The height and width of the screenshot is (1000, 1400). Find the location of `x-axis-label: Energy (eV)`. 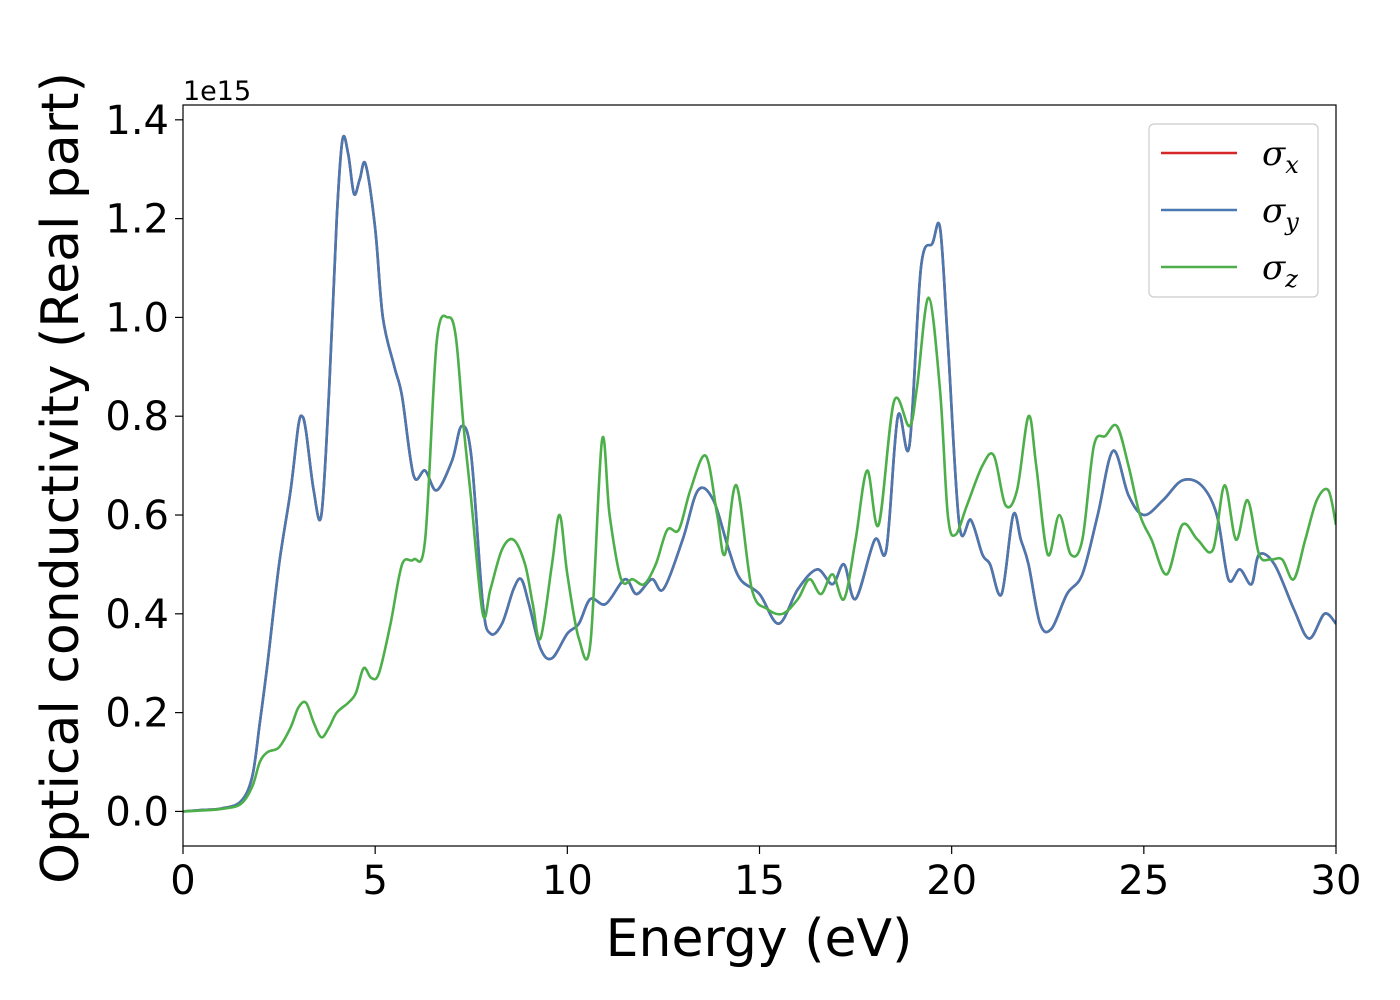

x-axis-label: Energy (eV) is located at coordinates (759, 939).